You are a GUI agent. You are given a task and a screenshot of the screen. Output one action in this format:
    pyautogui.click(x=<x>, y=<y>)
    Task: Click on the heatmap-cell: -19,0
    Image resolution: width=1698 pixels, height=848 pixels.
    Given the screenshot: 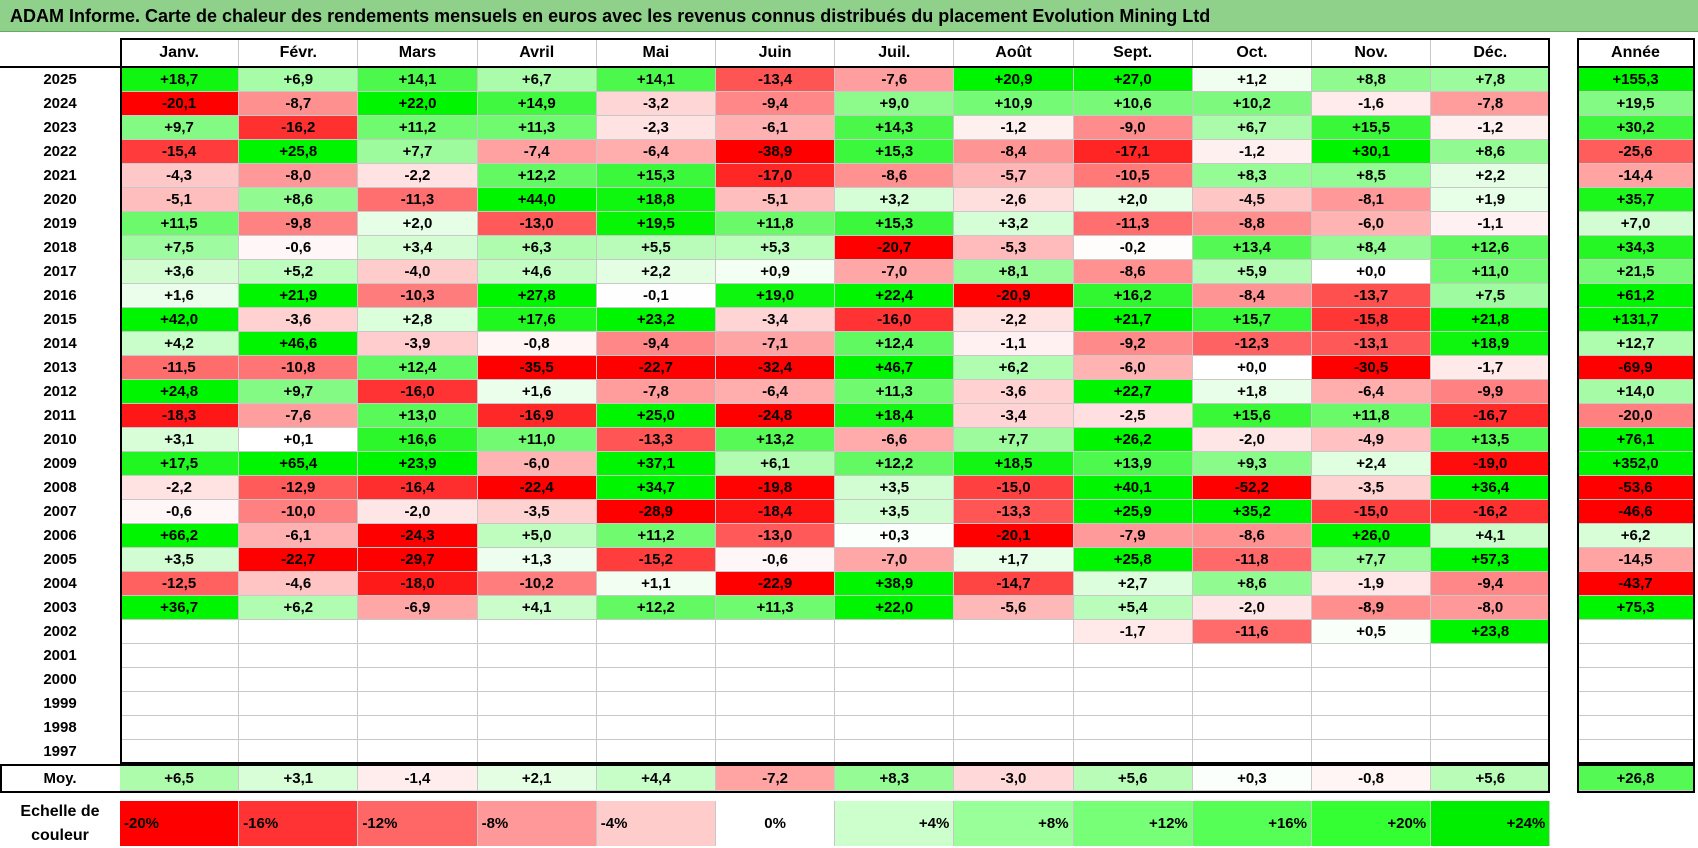 What is the action you would take?
    pyautogui.click(x=1491, y=464)
    